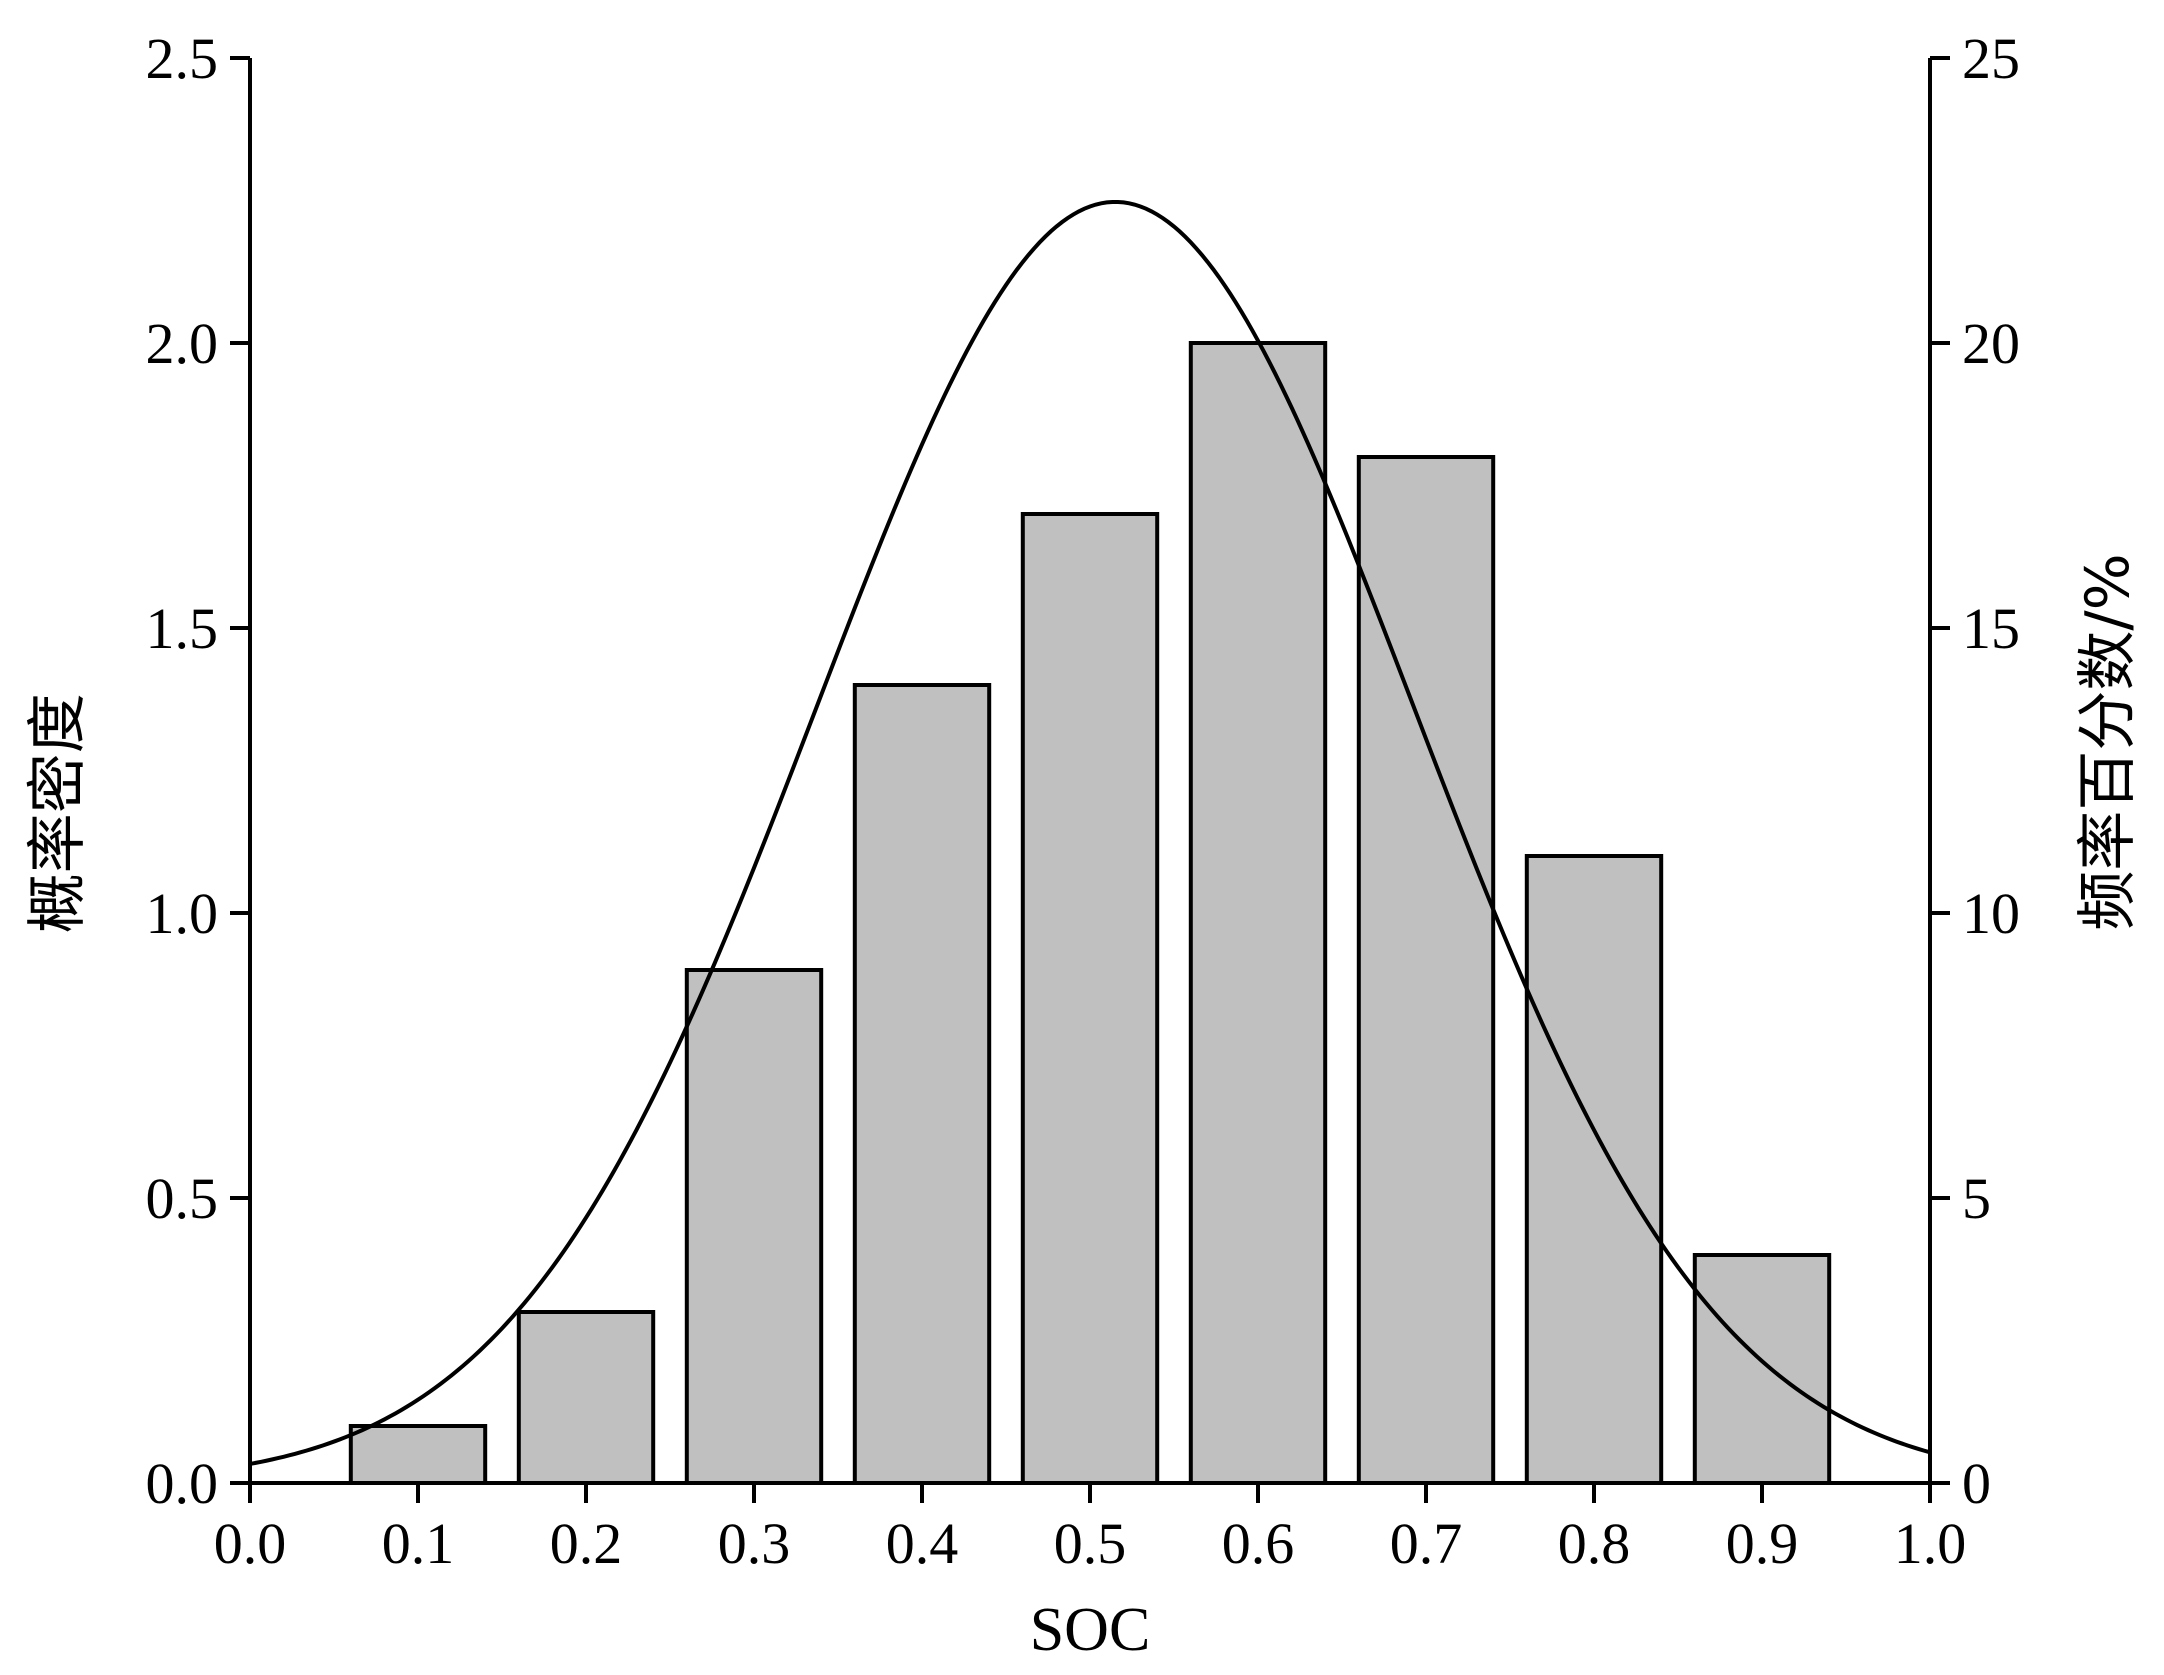 This screenshot has width=2164, height=1675. Describe the element at coordinates (1976, 1198) in the screenshot. I see `right-y-tick-label: 5` at that location.